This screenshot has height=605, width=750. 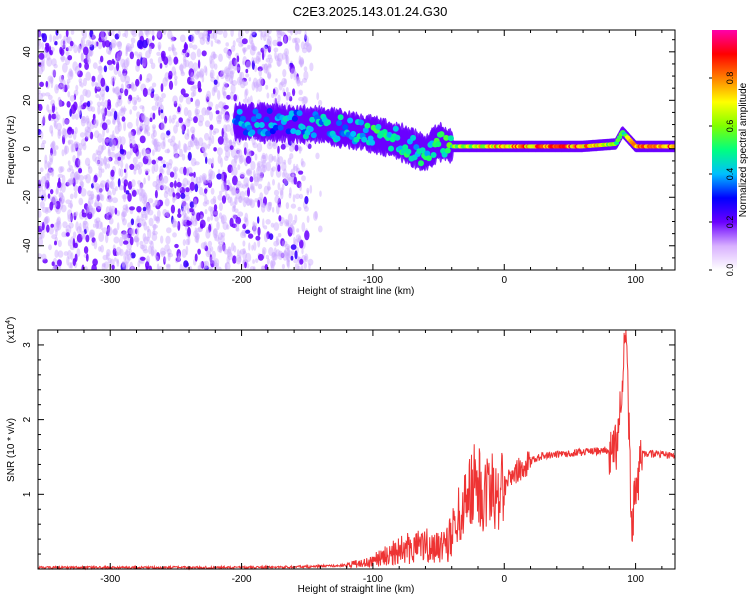 What do you see at coordinates (298, 132) in the screenshot?
I see `track-cell` at bounding box center [298, 132].